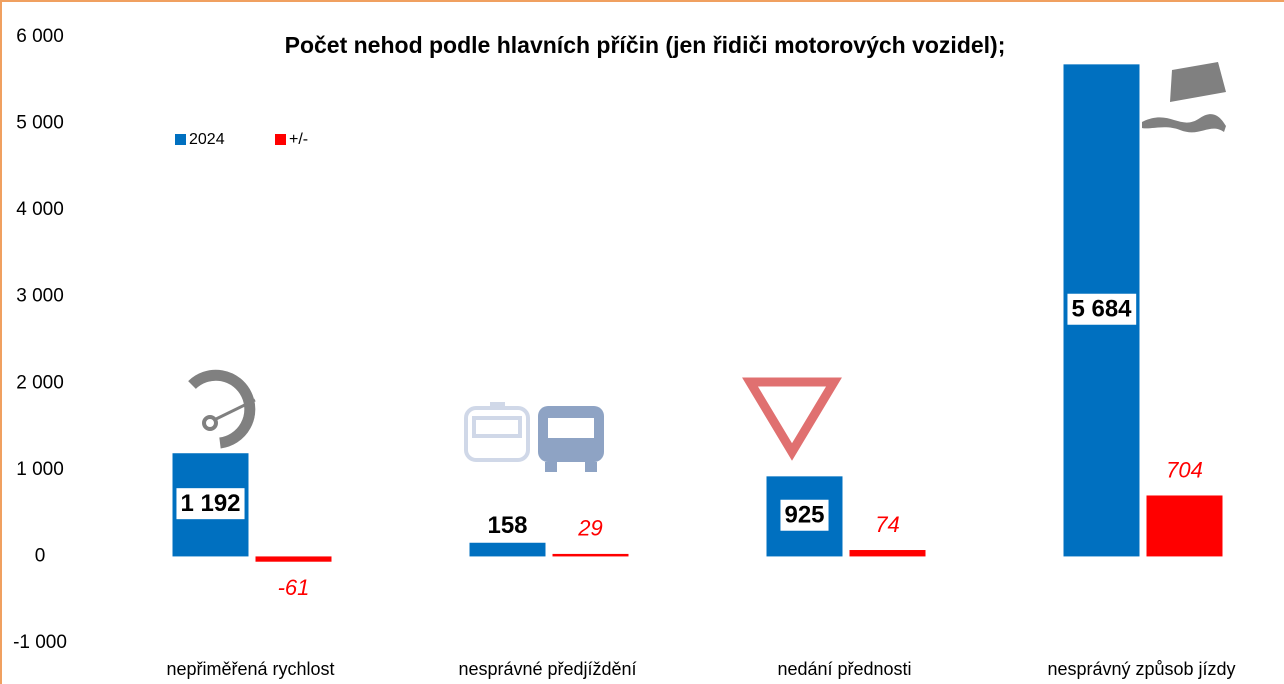 This screenshot has height=684, width=1284. I want to click on legend-label: +/-, so click(298, 139).